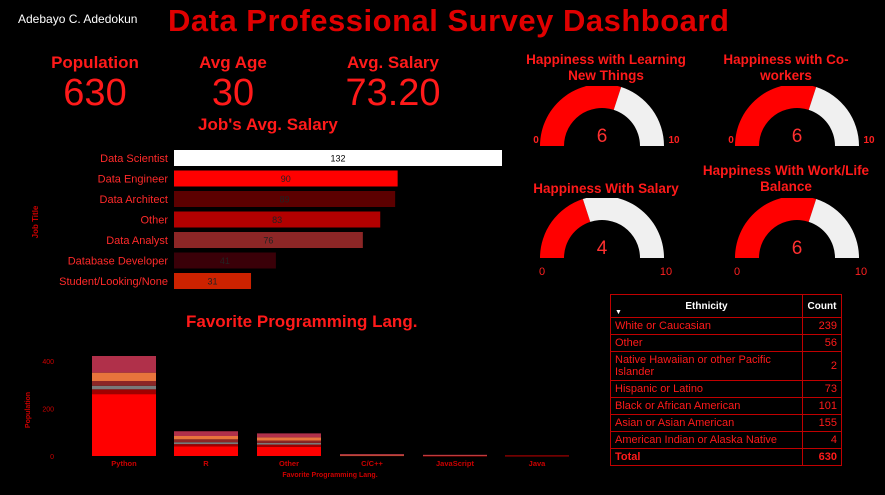  What do you see at coordinates (118, 262) in the screenshot?
I see `category-label: Database Developer` at bounding box center [118, 262].